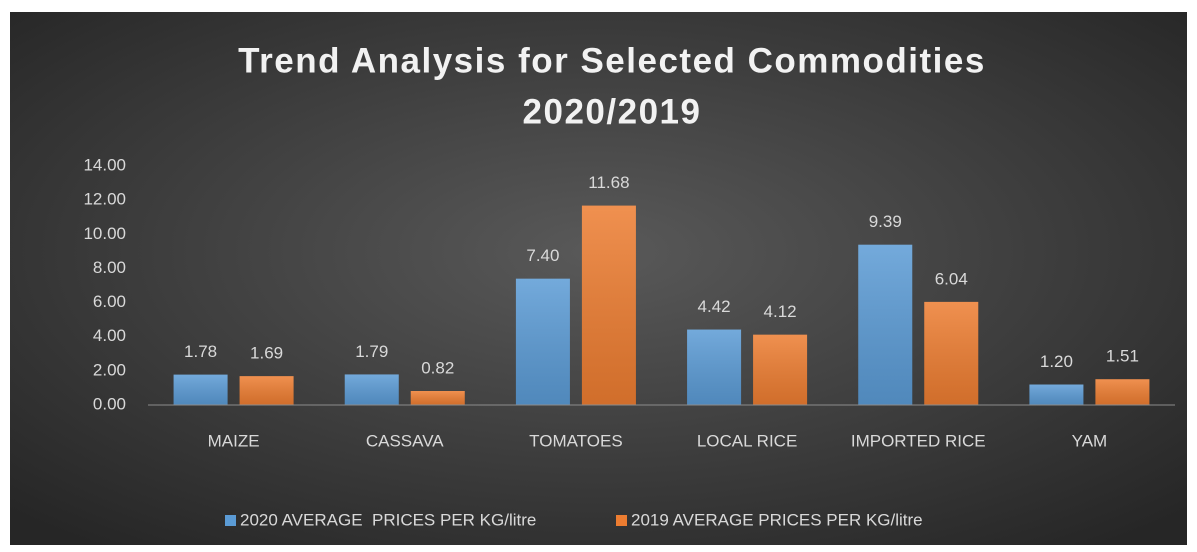 The height and width of the screenshot is (552, 1197). Describe the element at coordinates (1090, 440) in the screenshot. I see `x-tick-label: YAM` at that location.